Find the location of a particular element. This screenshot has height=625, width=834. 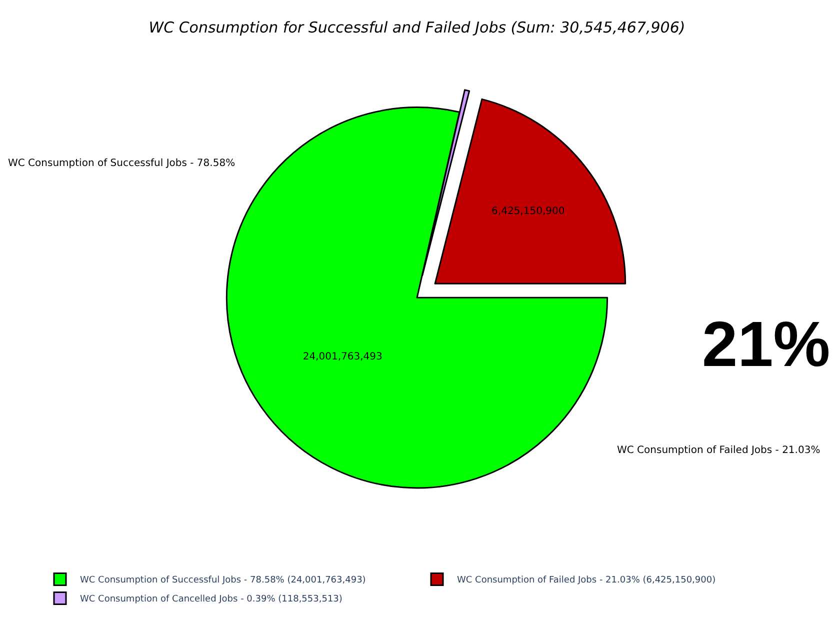

legend-label: WC Consumption of Failed Jobs - 21.03% (6,425,150,900) is located at coordinates (586, 581).